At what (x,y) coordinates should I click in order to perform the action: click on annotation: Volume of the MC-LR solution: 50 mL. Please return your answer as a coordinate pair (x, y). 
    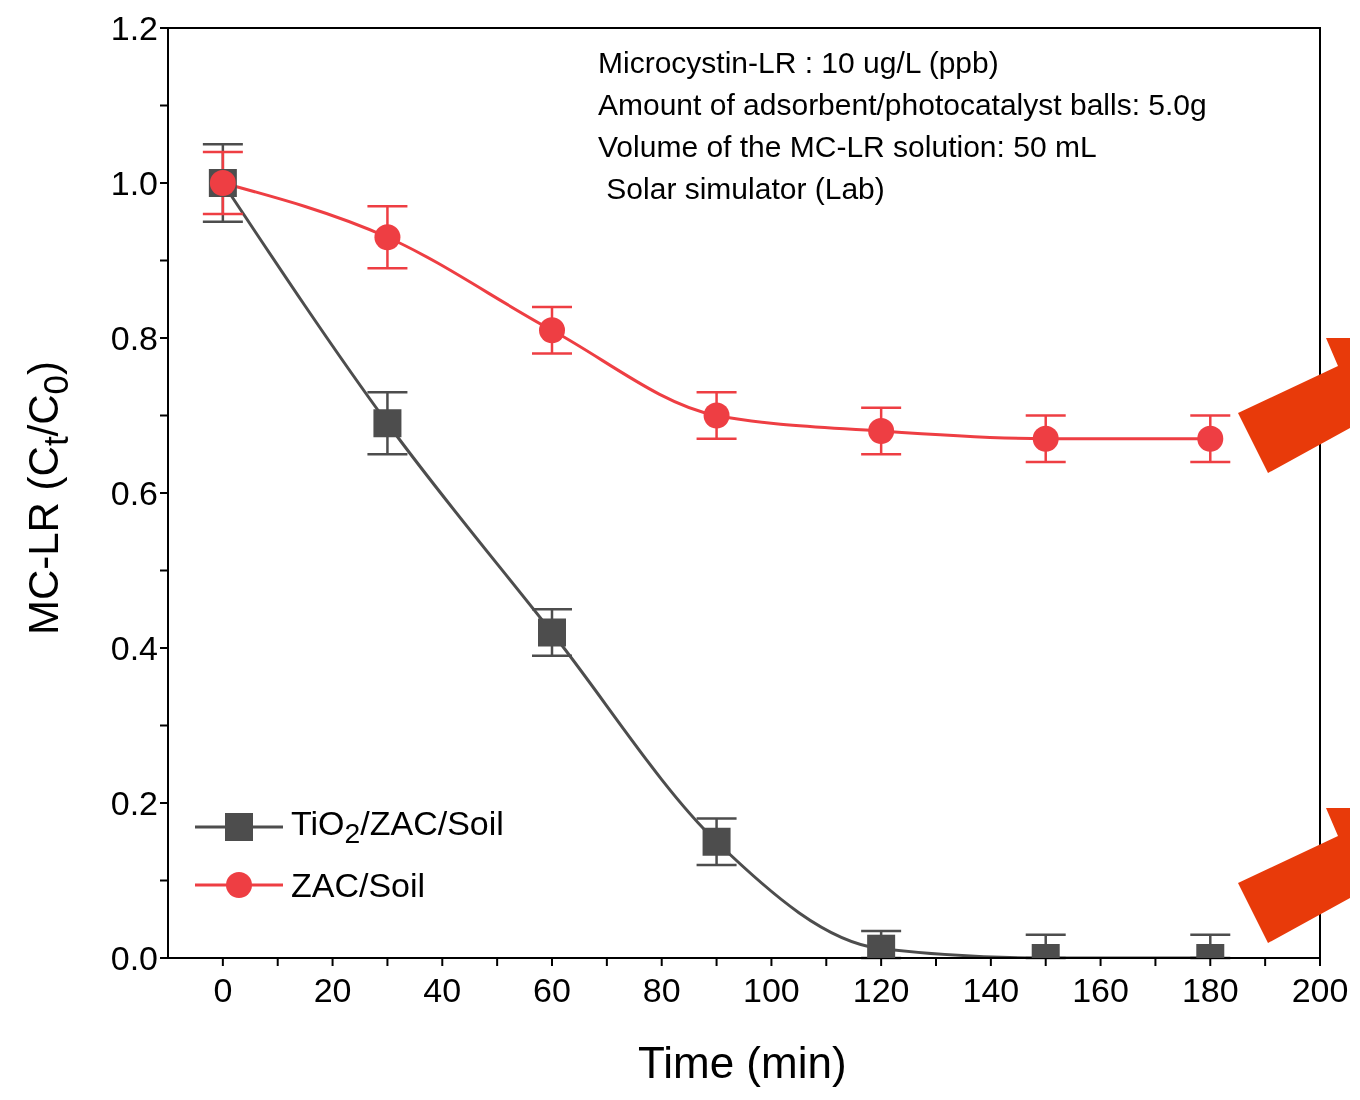
    Looking at the image, I should click on (848, 147).